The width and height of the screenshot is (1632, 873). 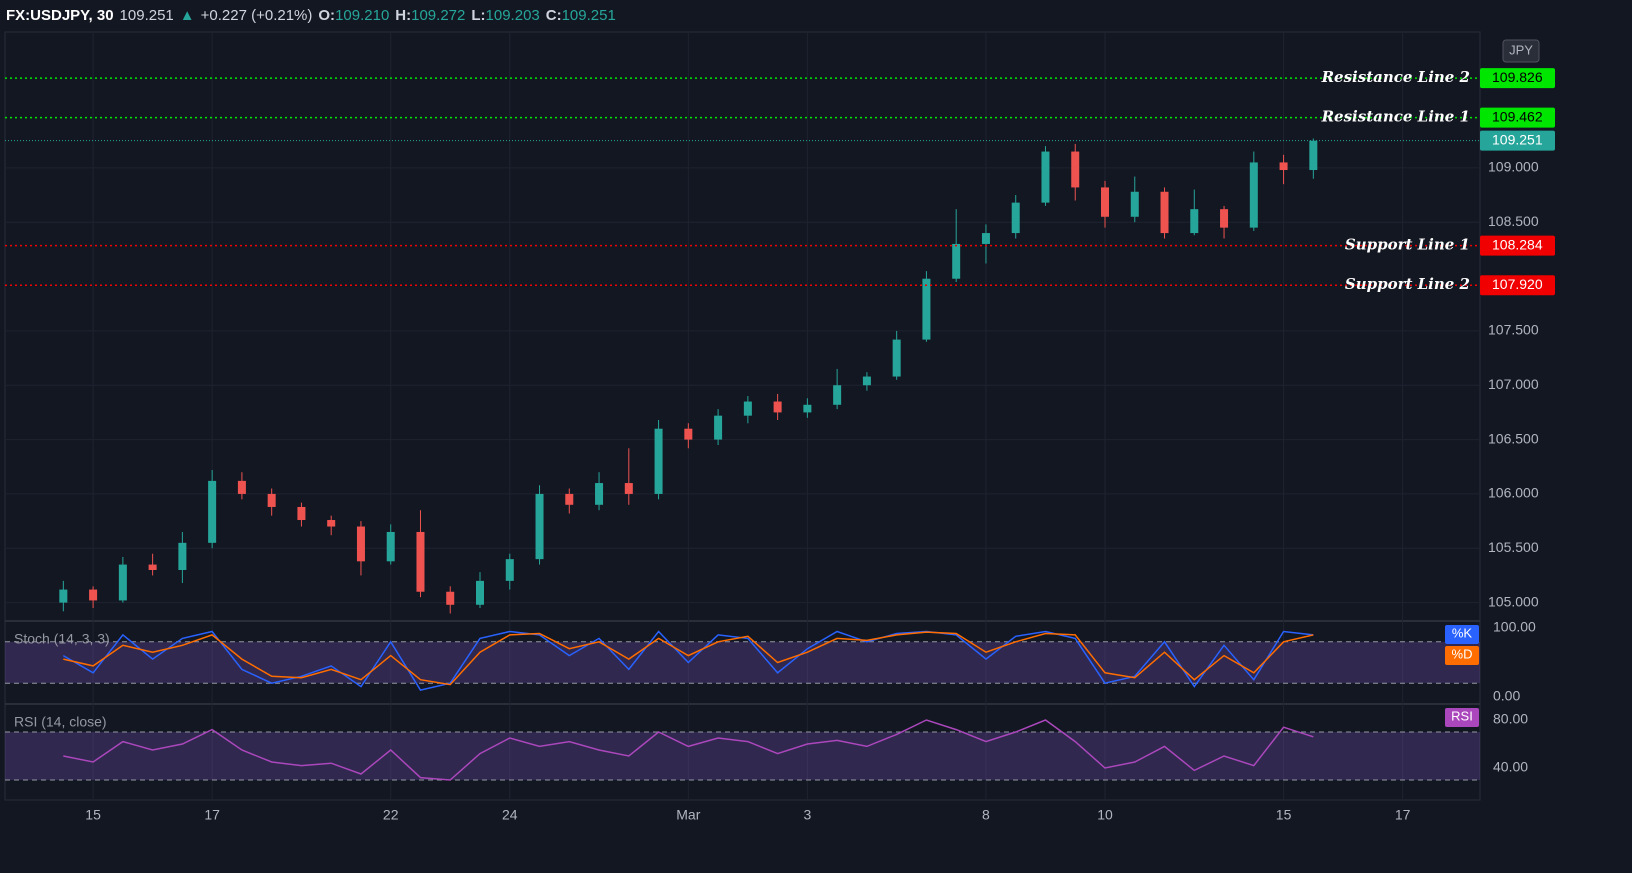 I want to click on currency: JPY, so click(x=1521, y=49).